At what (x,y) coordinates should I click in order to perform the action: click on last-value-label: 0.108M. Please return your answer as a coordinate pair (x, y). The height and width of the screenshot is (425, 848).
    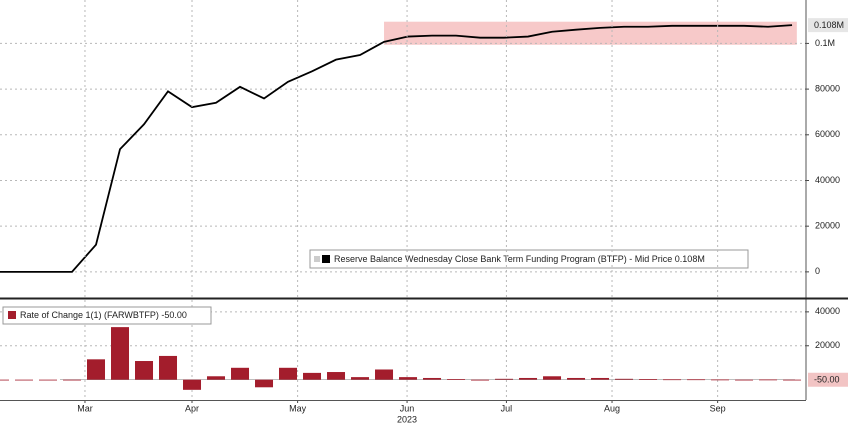
    Looking at the image, I should click on (829, 25).